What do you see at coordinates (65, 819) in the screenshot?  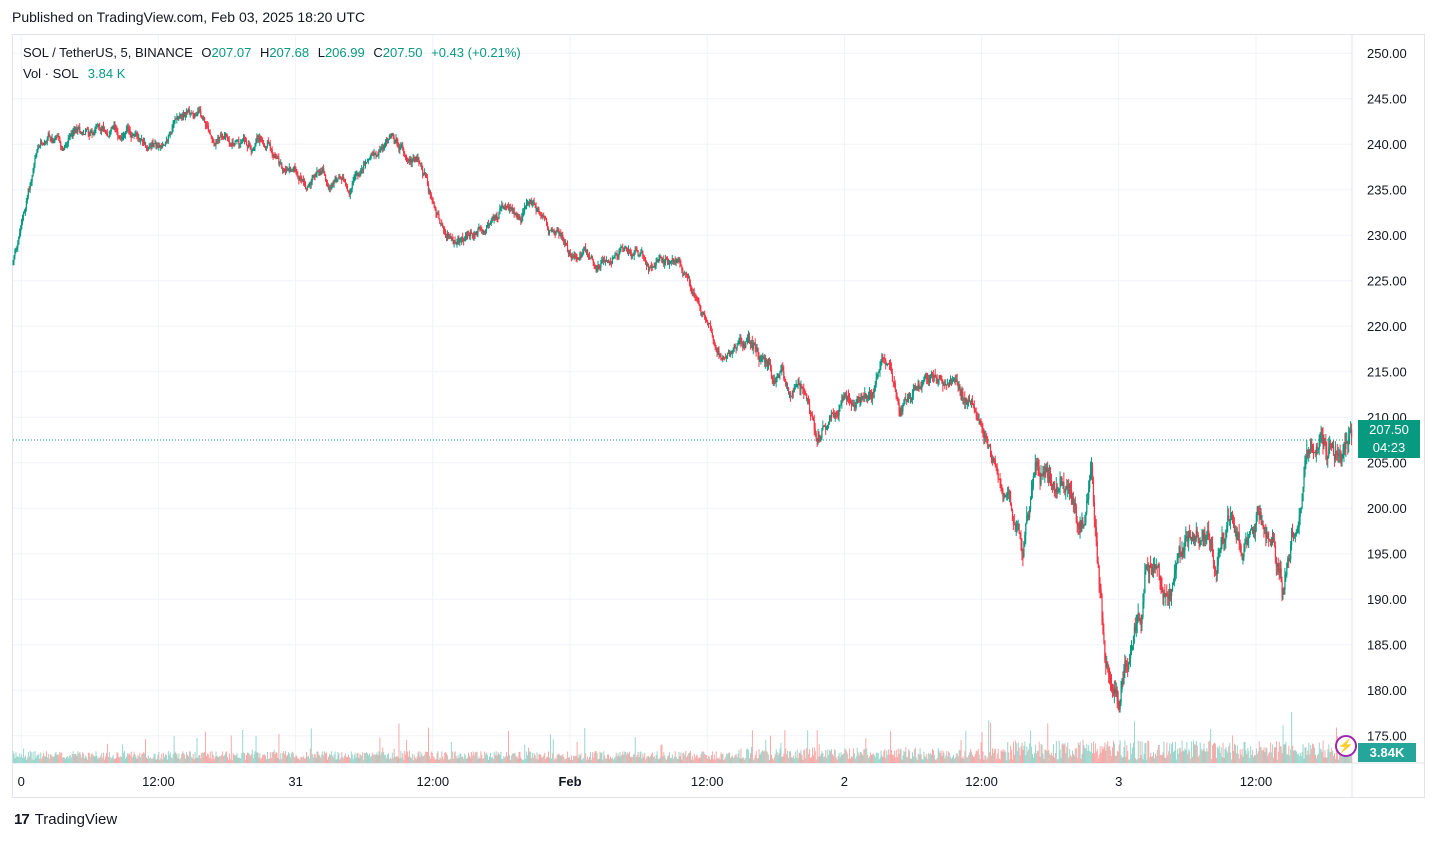 I see `tradingview-brand: 17 TradingView` at bounding box center [65, 819].